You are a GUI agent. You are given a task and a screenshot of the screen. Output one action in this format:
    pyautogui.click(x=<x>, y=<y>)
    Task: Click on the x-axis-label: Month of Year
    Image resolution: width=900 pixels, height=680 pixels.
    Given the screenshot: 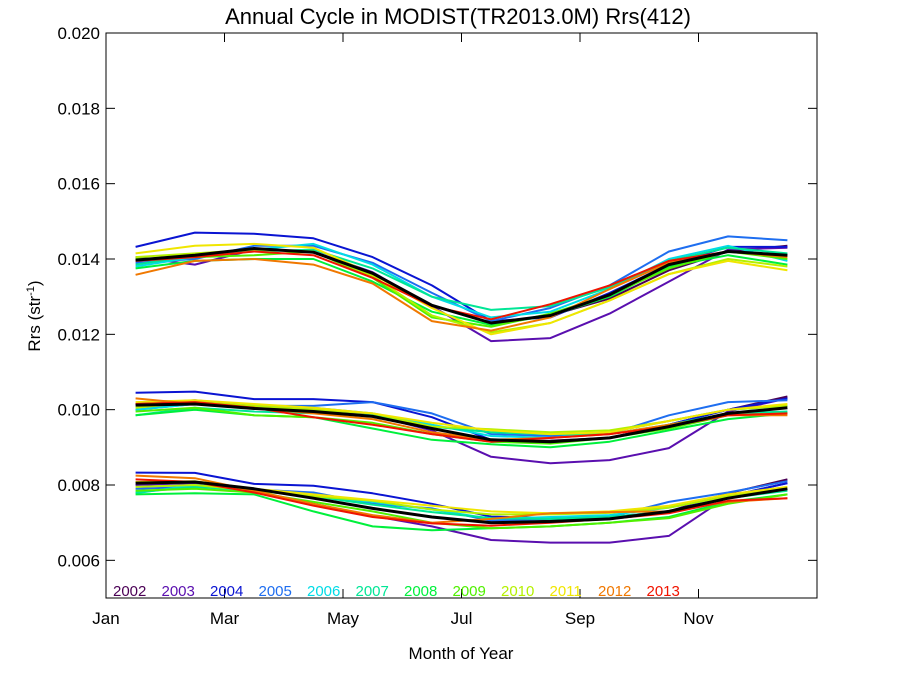 What is the action you would take?
    pyautogui.click(x=461, y=653)
    